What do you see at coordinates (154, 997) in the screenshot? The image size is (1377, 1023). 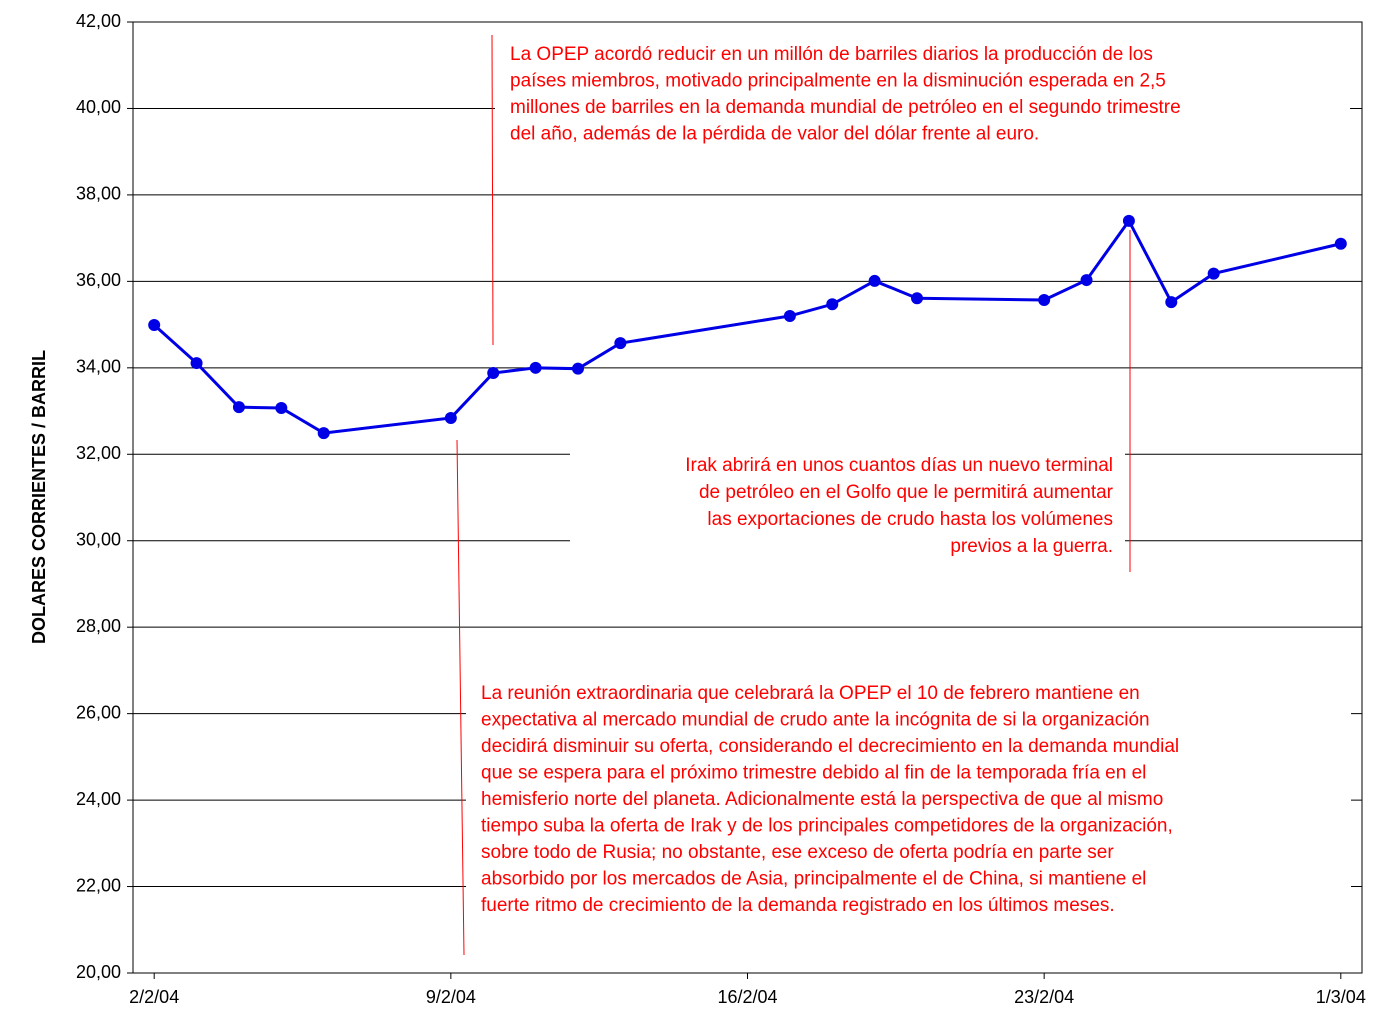 I see `x-tick-label: 2/2/04` at bounding box center [154, 997].